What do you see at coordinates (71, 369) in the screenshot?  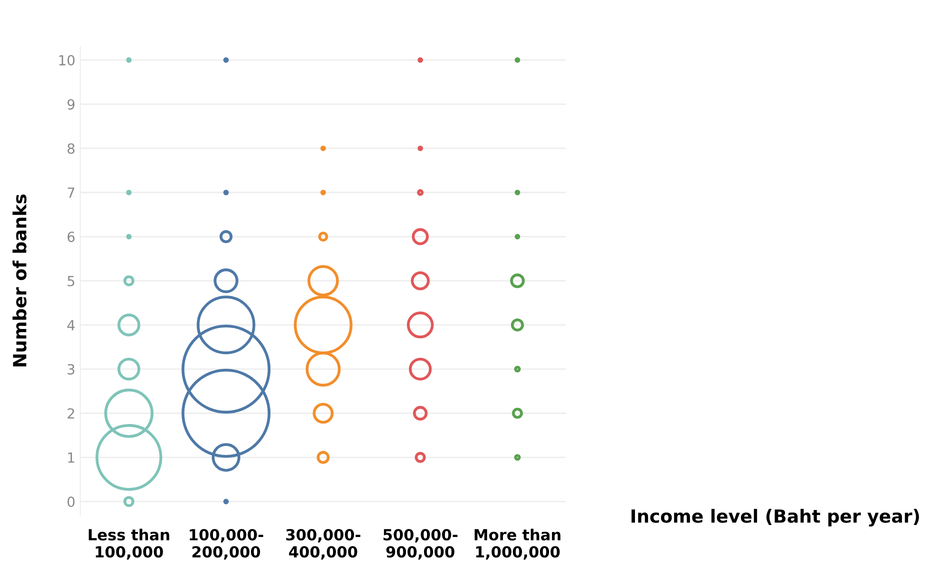 I see `y-tick-label: 3` at bounding box center [71, 369].